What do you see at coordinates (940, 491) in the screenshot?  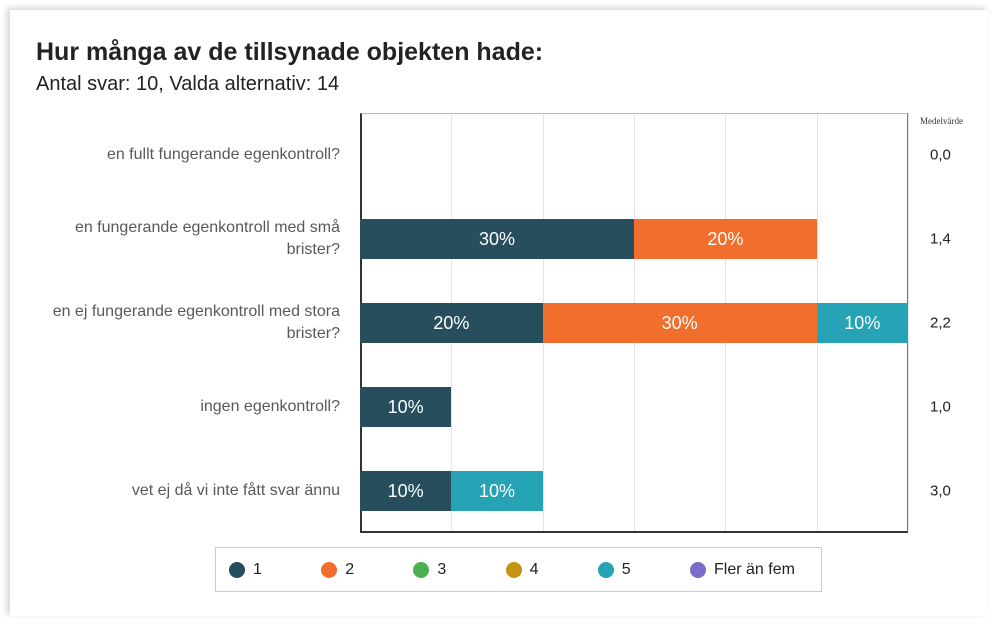 I see `mean-value: 3,0` at bounding box center [940, 491].